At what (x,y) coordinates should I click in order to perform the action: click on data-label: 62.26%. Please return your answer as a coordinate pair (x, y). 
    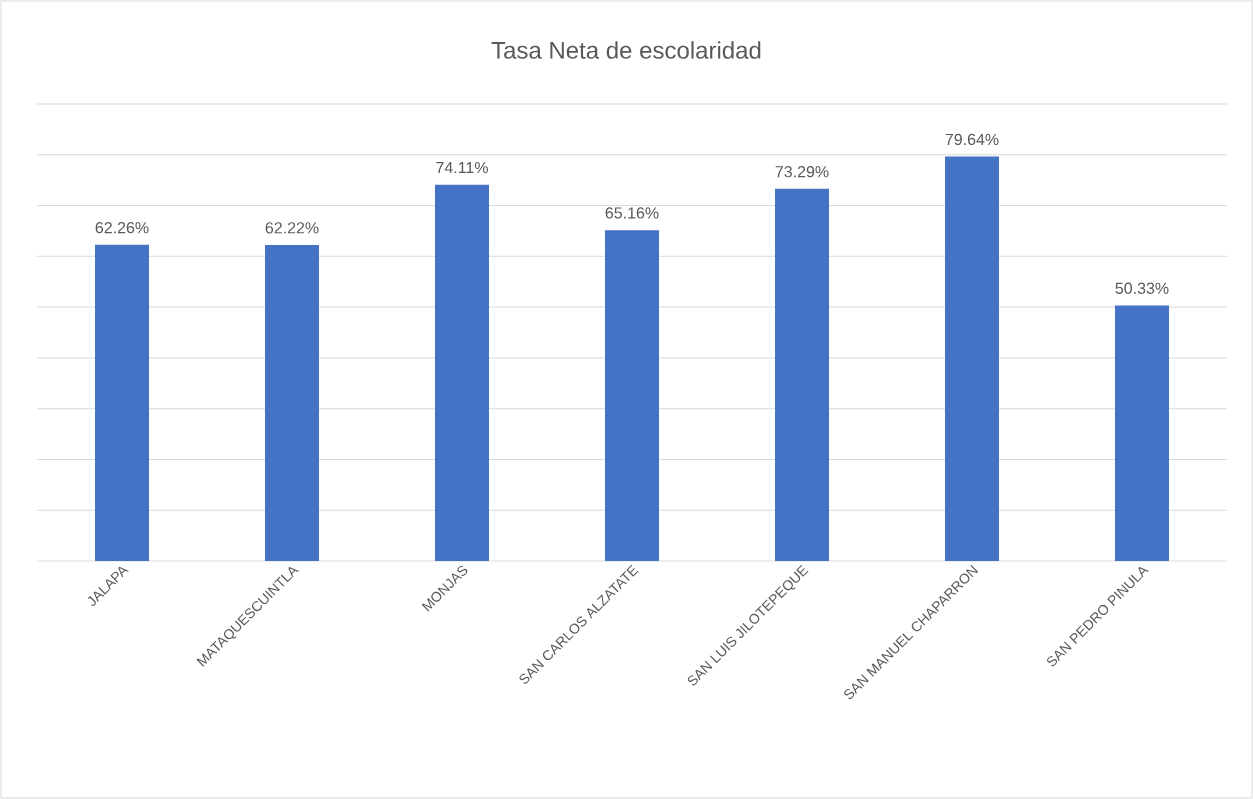
    Looking at the image, I should click on (122, 228).